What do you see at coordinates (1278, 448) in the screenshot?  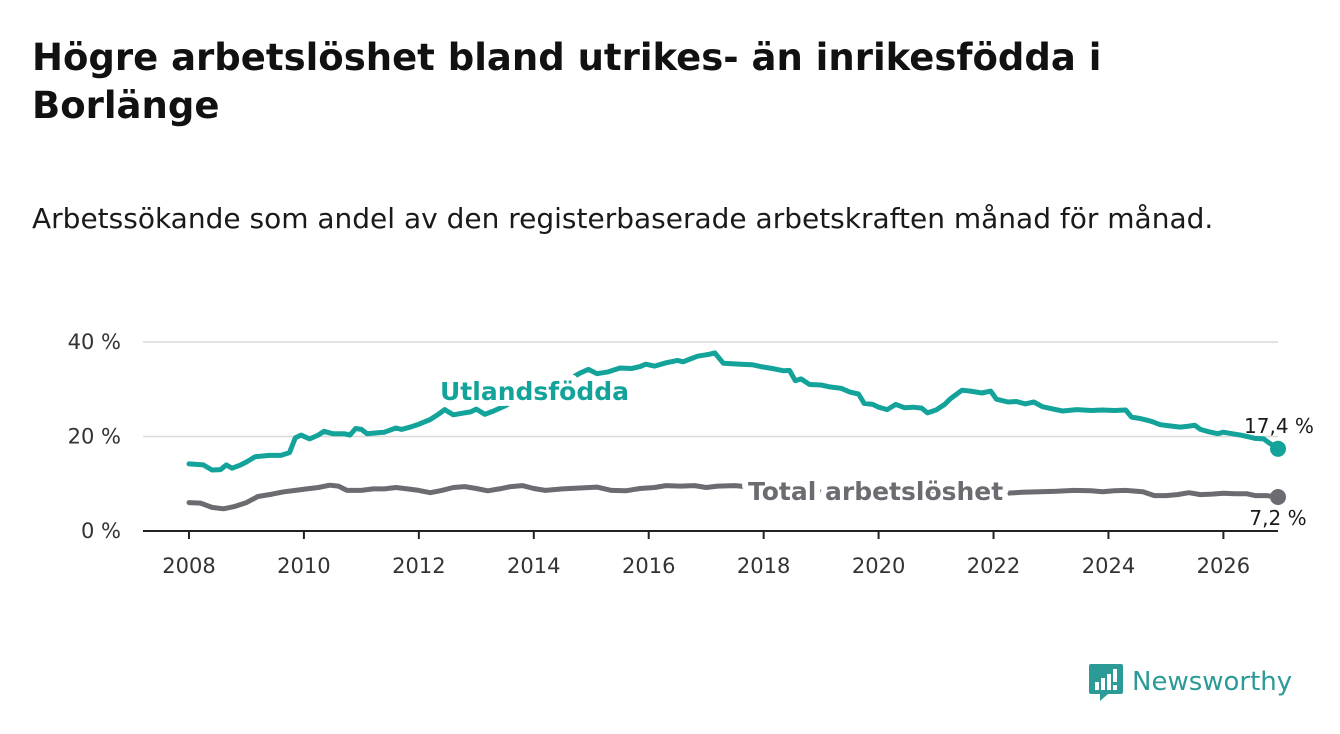 I see `foreign-end-marker` at bounding box center [1278, 448].